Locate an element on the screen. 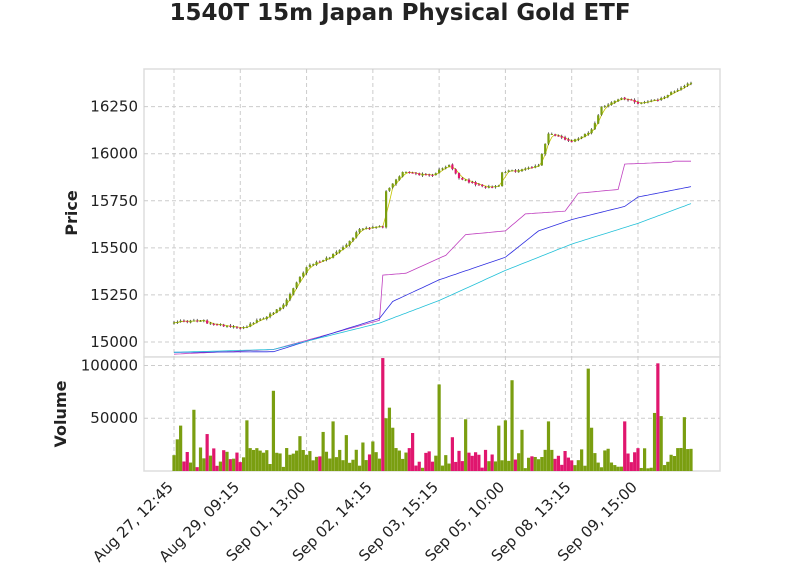 The height and width of the screenshot is (575, 800). price-tick-label: 16000 is located at coordinates (114, 154).